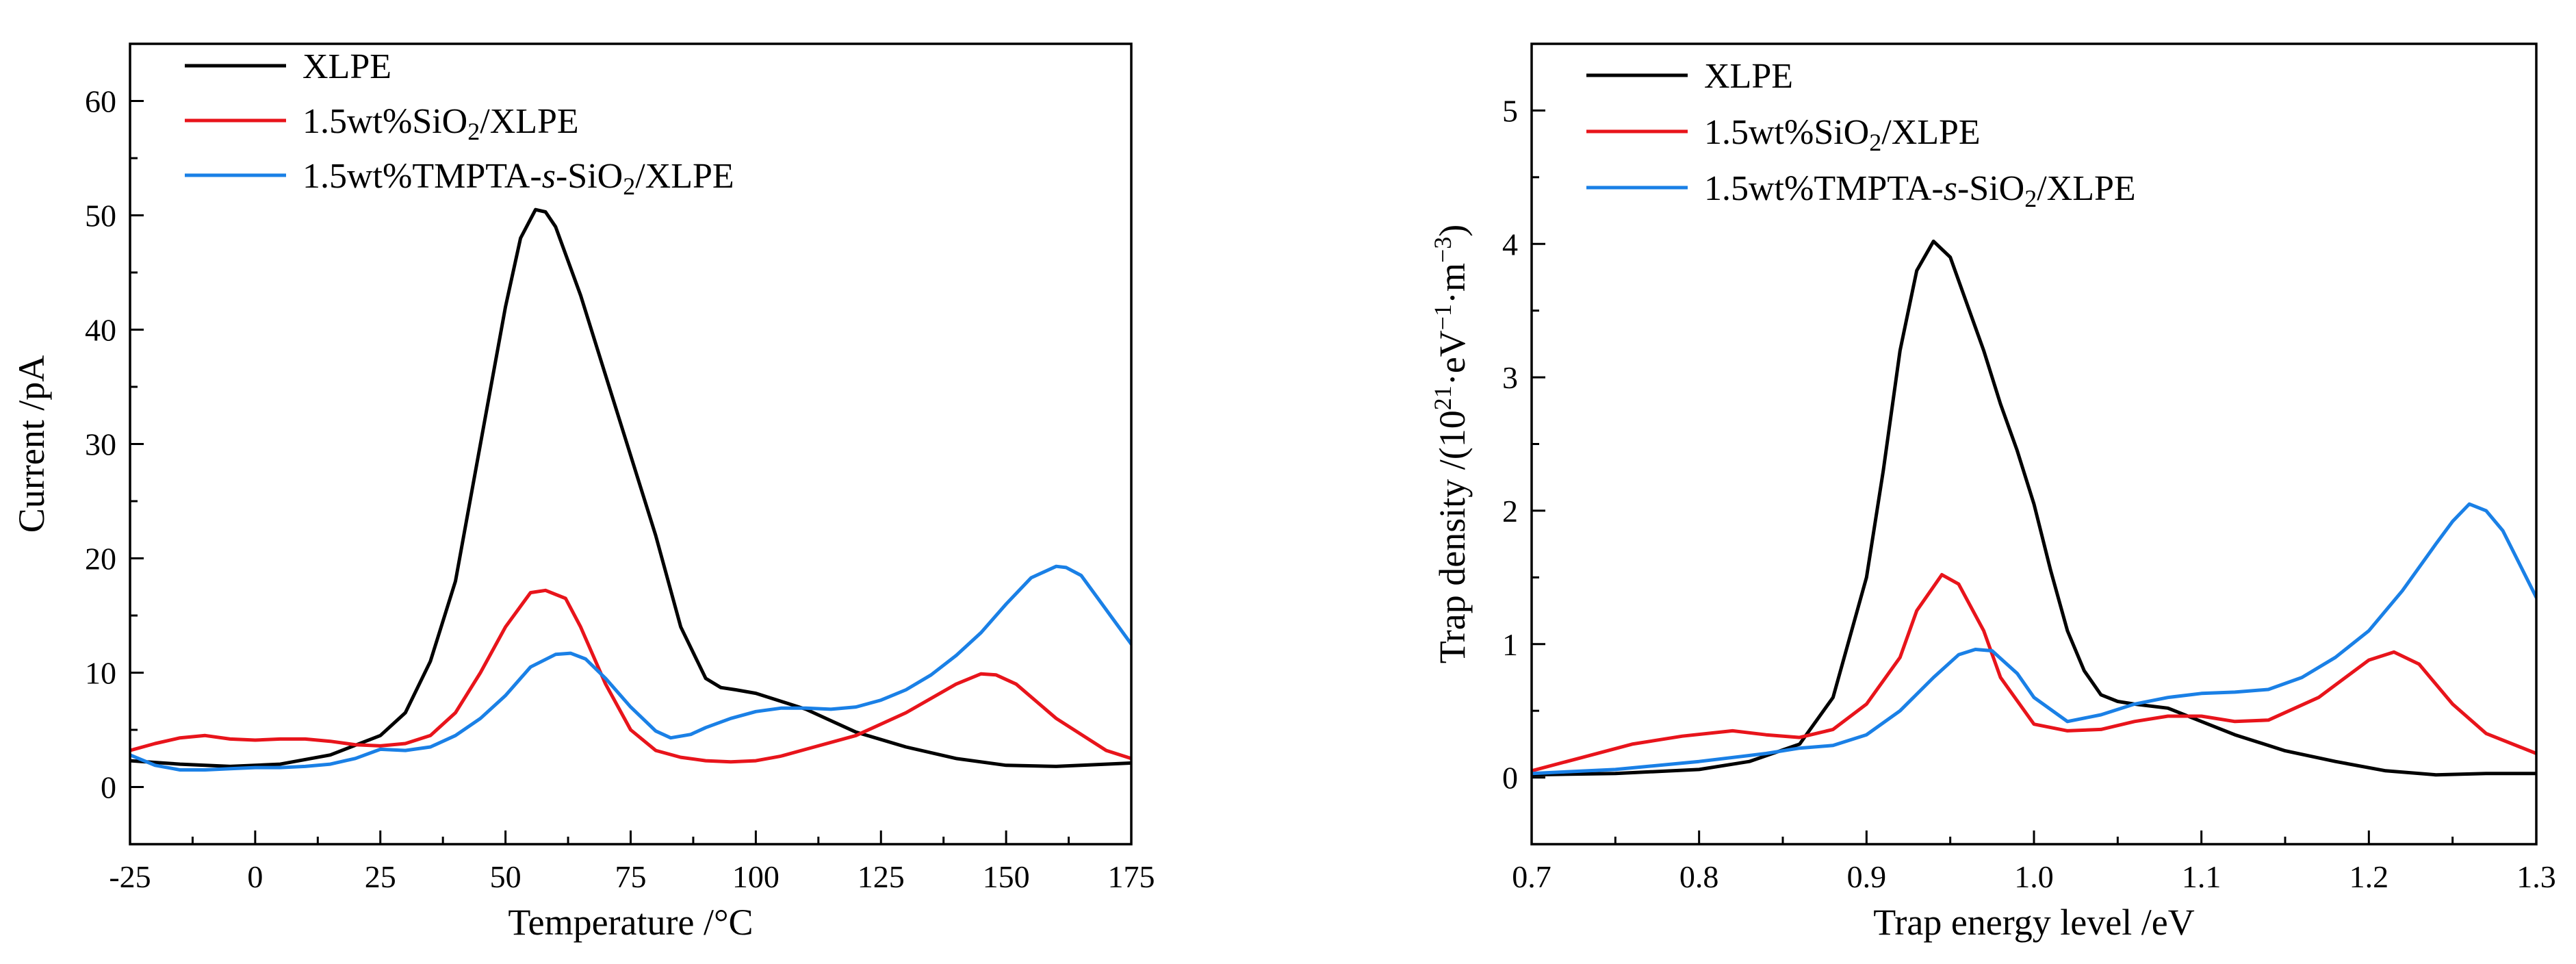 The image size is (2576, 964). Describe the element at coordinates (1452, 536) in the screenshot. I see `y-label-text: Trap density /(10` at that location.